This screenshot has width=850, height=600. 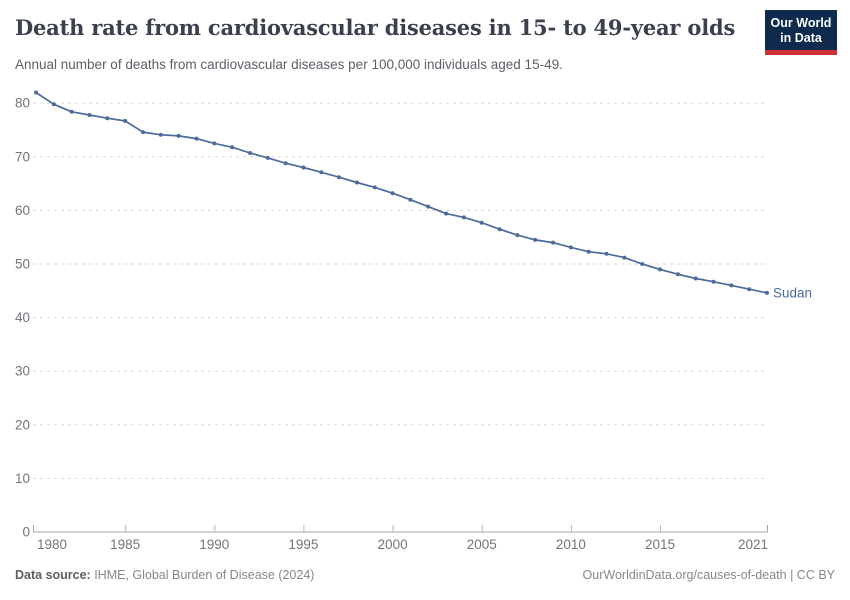 What do you see at coordinates (125, 544) in the screenshot?
I see `x-tick-label: 1985` at bounding box center [125, 544].